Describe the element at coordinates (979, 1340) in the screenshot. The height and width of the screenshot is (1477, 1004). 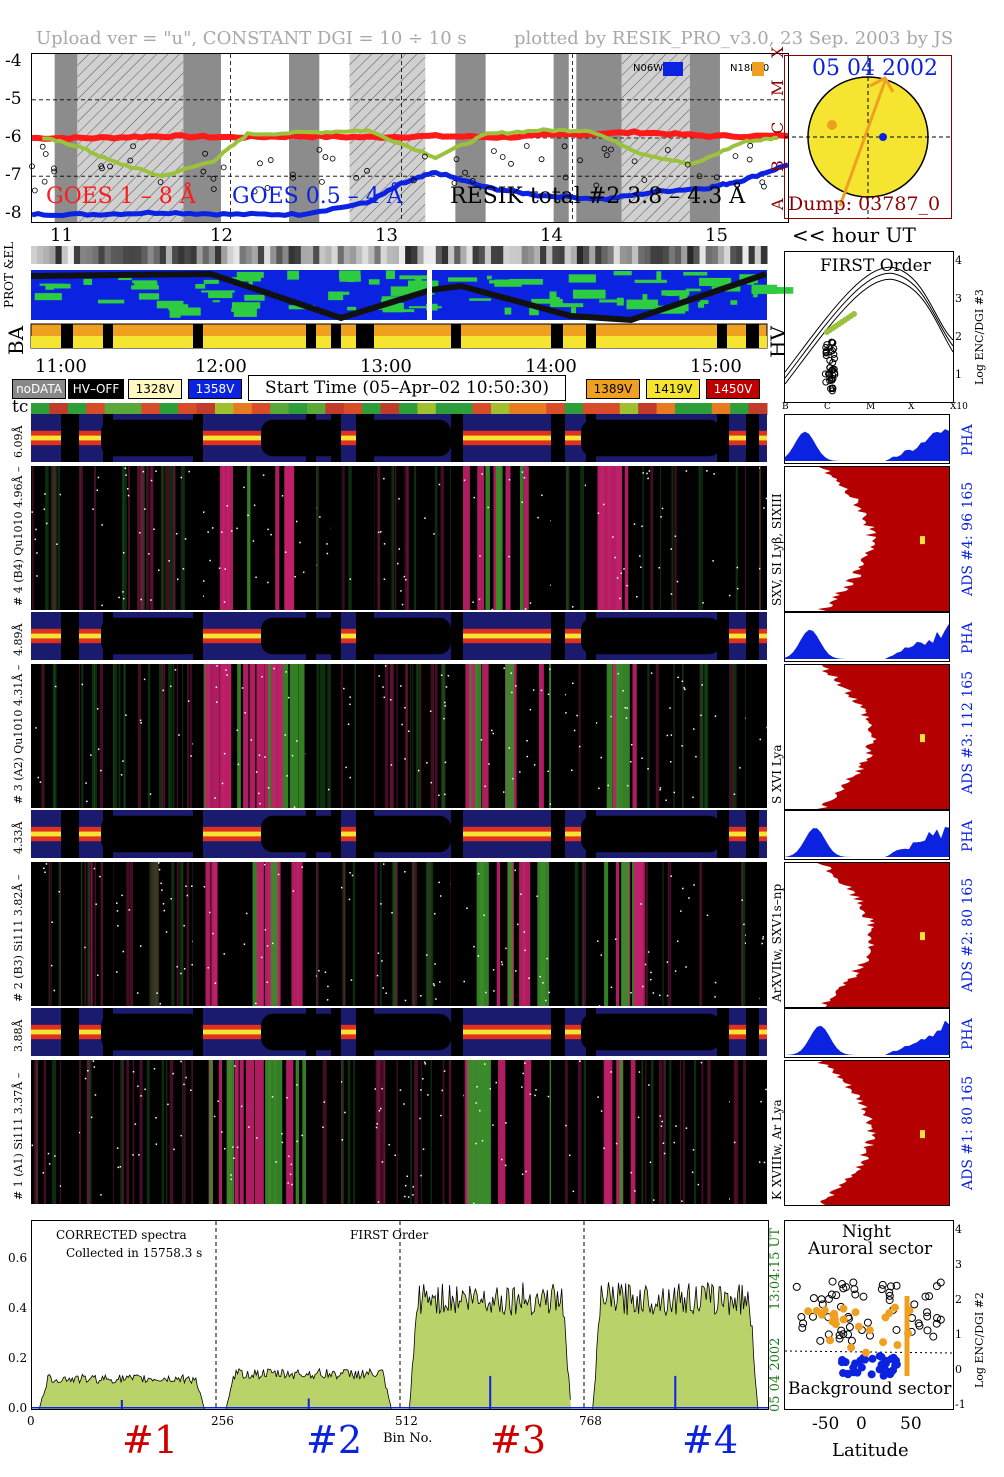
I see `lat-ylabel: Log ENC/DGI #2` at that location.